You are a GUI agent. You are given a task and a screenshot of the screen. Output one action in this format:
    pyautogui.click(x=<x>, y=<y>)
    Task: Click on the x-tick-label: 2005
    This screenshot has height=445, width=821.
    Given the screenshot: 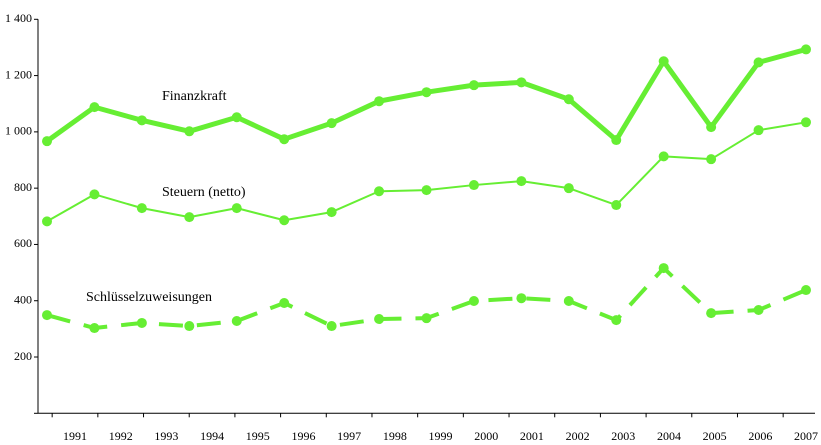 What is the action you would take?
    pyautogui.click(x=715, y=436)
    